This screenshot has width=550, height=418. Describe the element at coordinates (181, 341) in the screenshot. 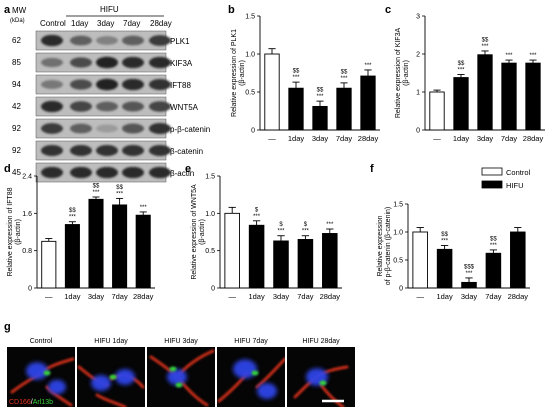

I see `micro-title: HIFU 3day` at that location.